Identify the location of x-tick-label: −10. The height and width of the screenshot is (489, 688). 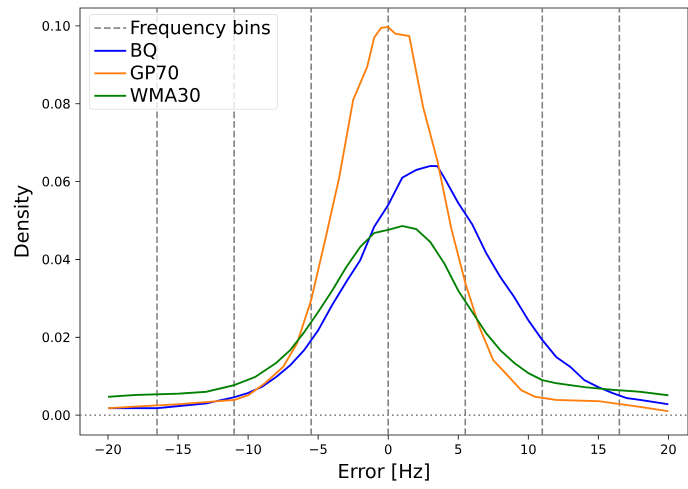
(248, 449).